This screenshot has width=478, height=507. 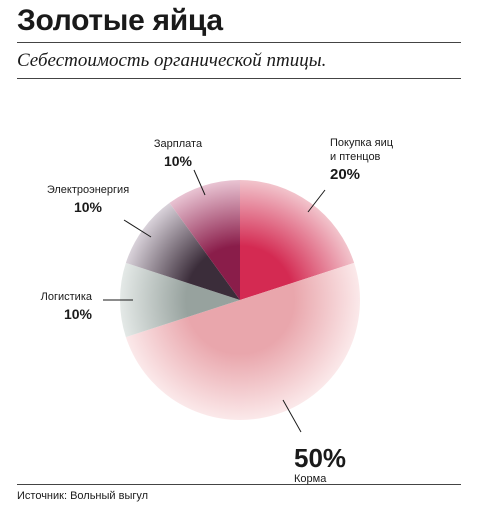 I want to click on slice-name-label: Электроэнергия, so click(x=88, y=190).